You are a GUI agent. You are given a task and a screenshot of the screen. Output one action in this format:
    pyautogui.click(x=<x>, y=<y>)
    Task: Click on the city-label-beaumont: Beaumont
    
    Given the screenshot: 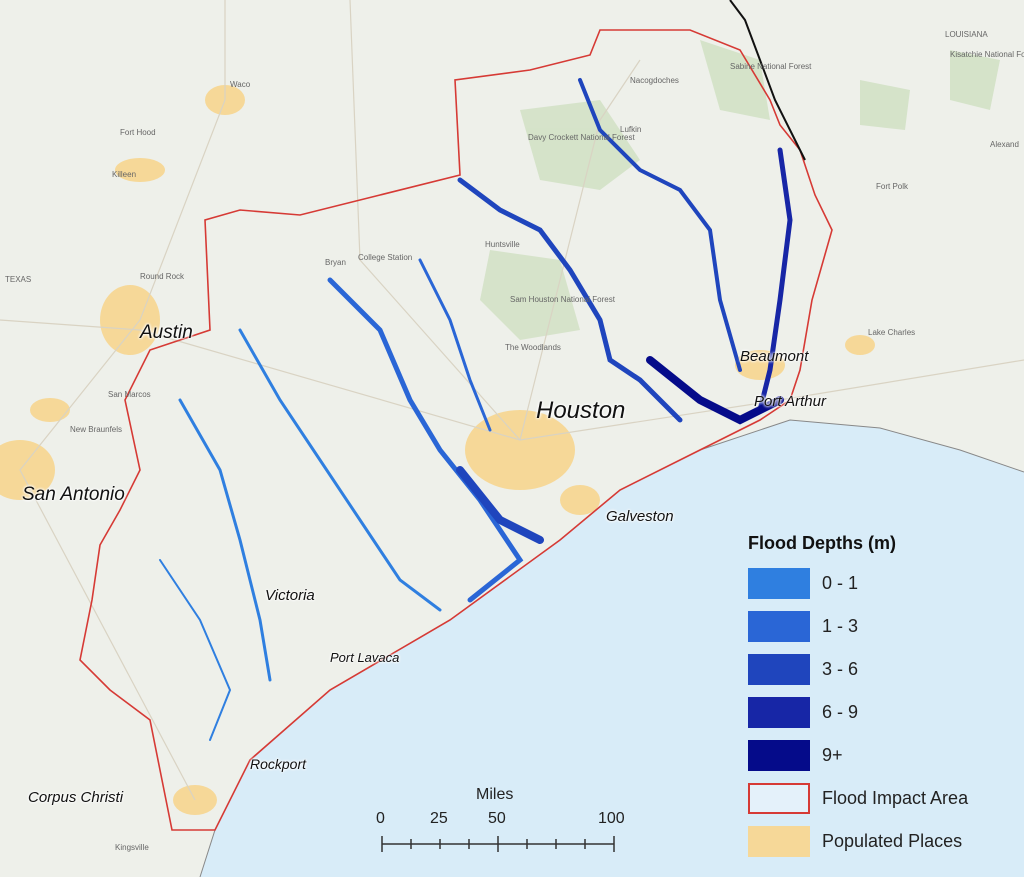 What is the action you would take?
    pyautogui.click(x=774, y=356)
    